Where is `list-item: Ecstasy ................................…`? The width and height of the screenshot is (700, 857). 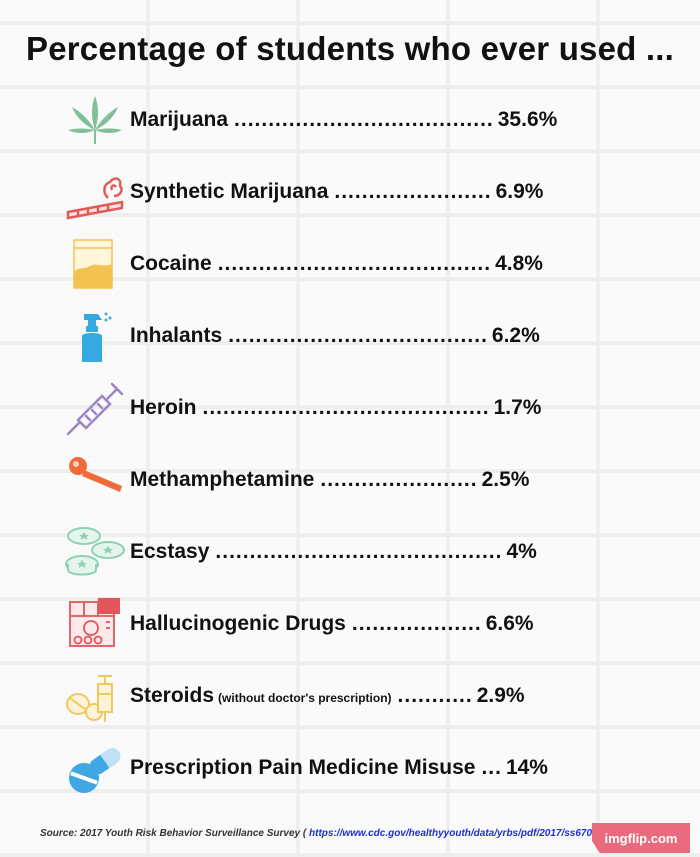 list-item: Ecstasy ................................… is located at coordinates (374, 552).